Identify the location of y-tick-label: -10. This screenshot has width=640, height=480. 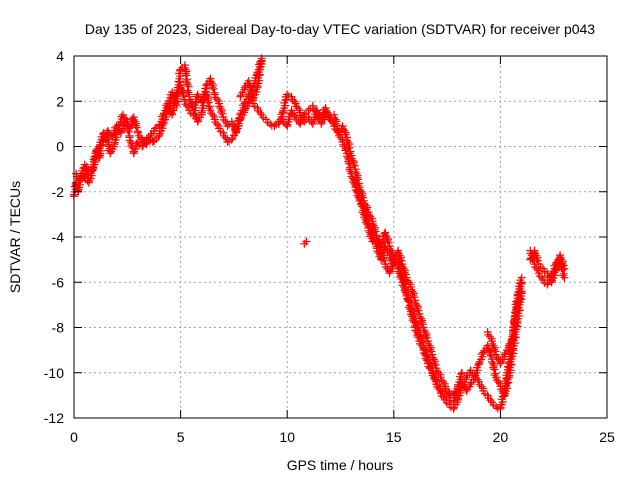
(54, 373).